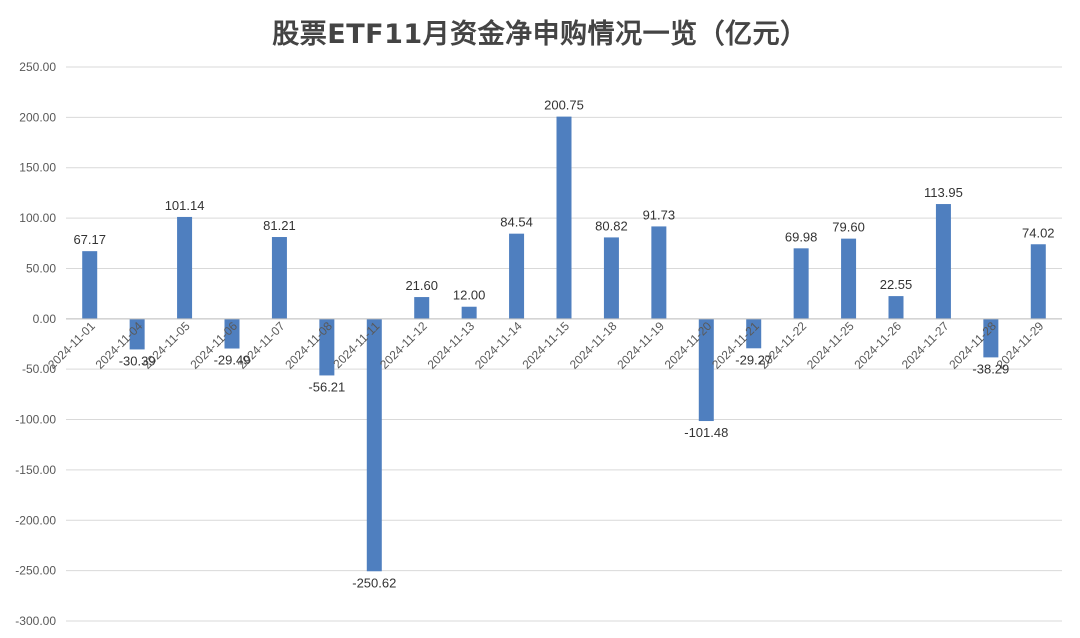 Image resolution: width=1080 pixels, height=638 pixels. Describe the element at coordinates (35, 571) in the screenshot. I see `y-tick-label: -250.00` at that location.